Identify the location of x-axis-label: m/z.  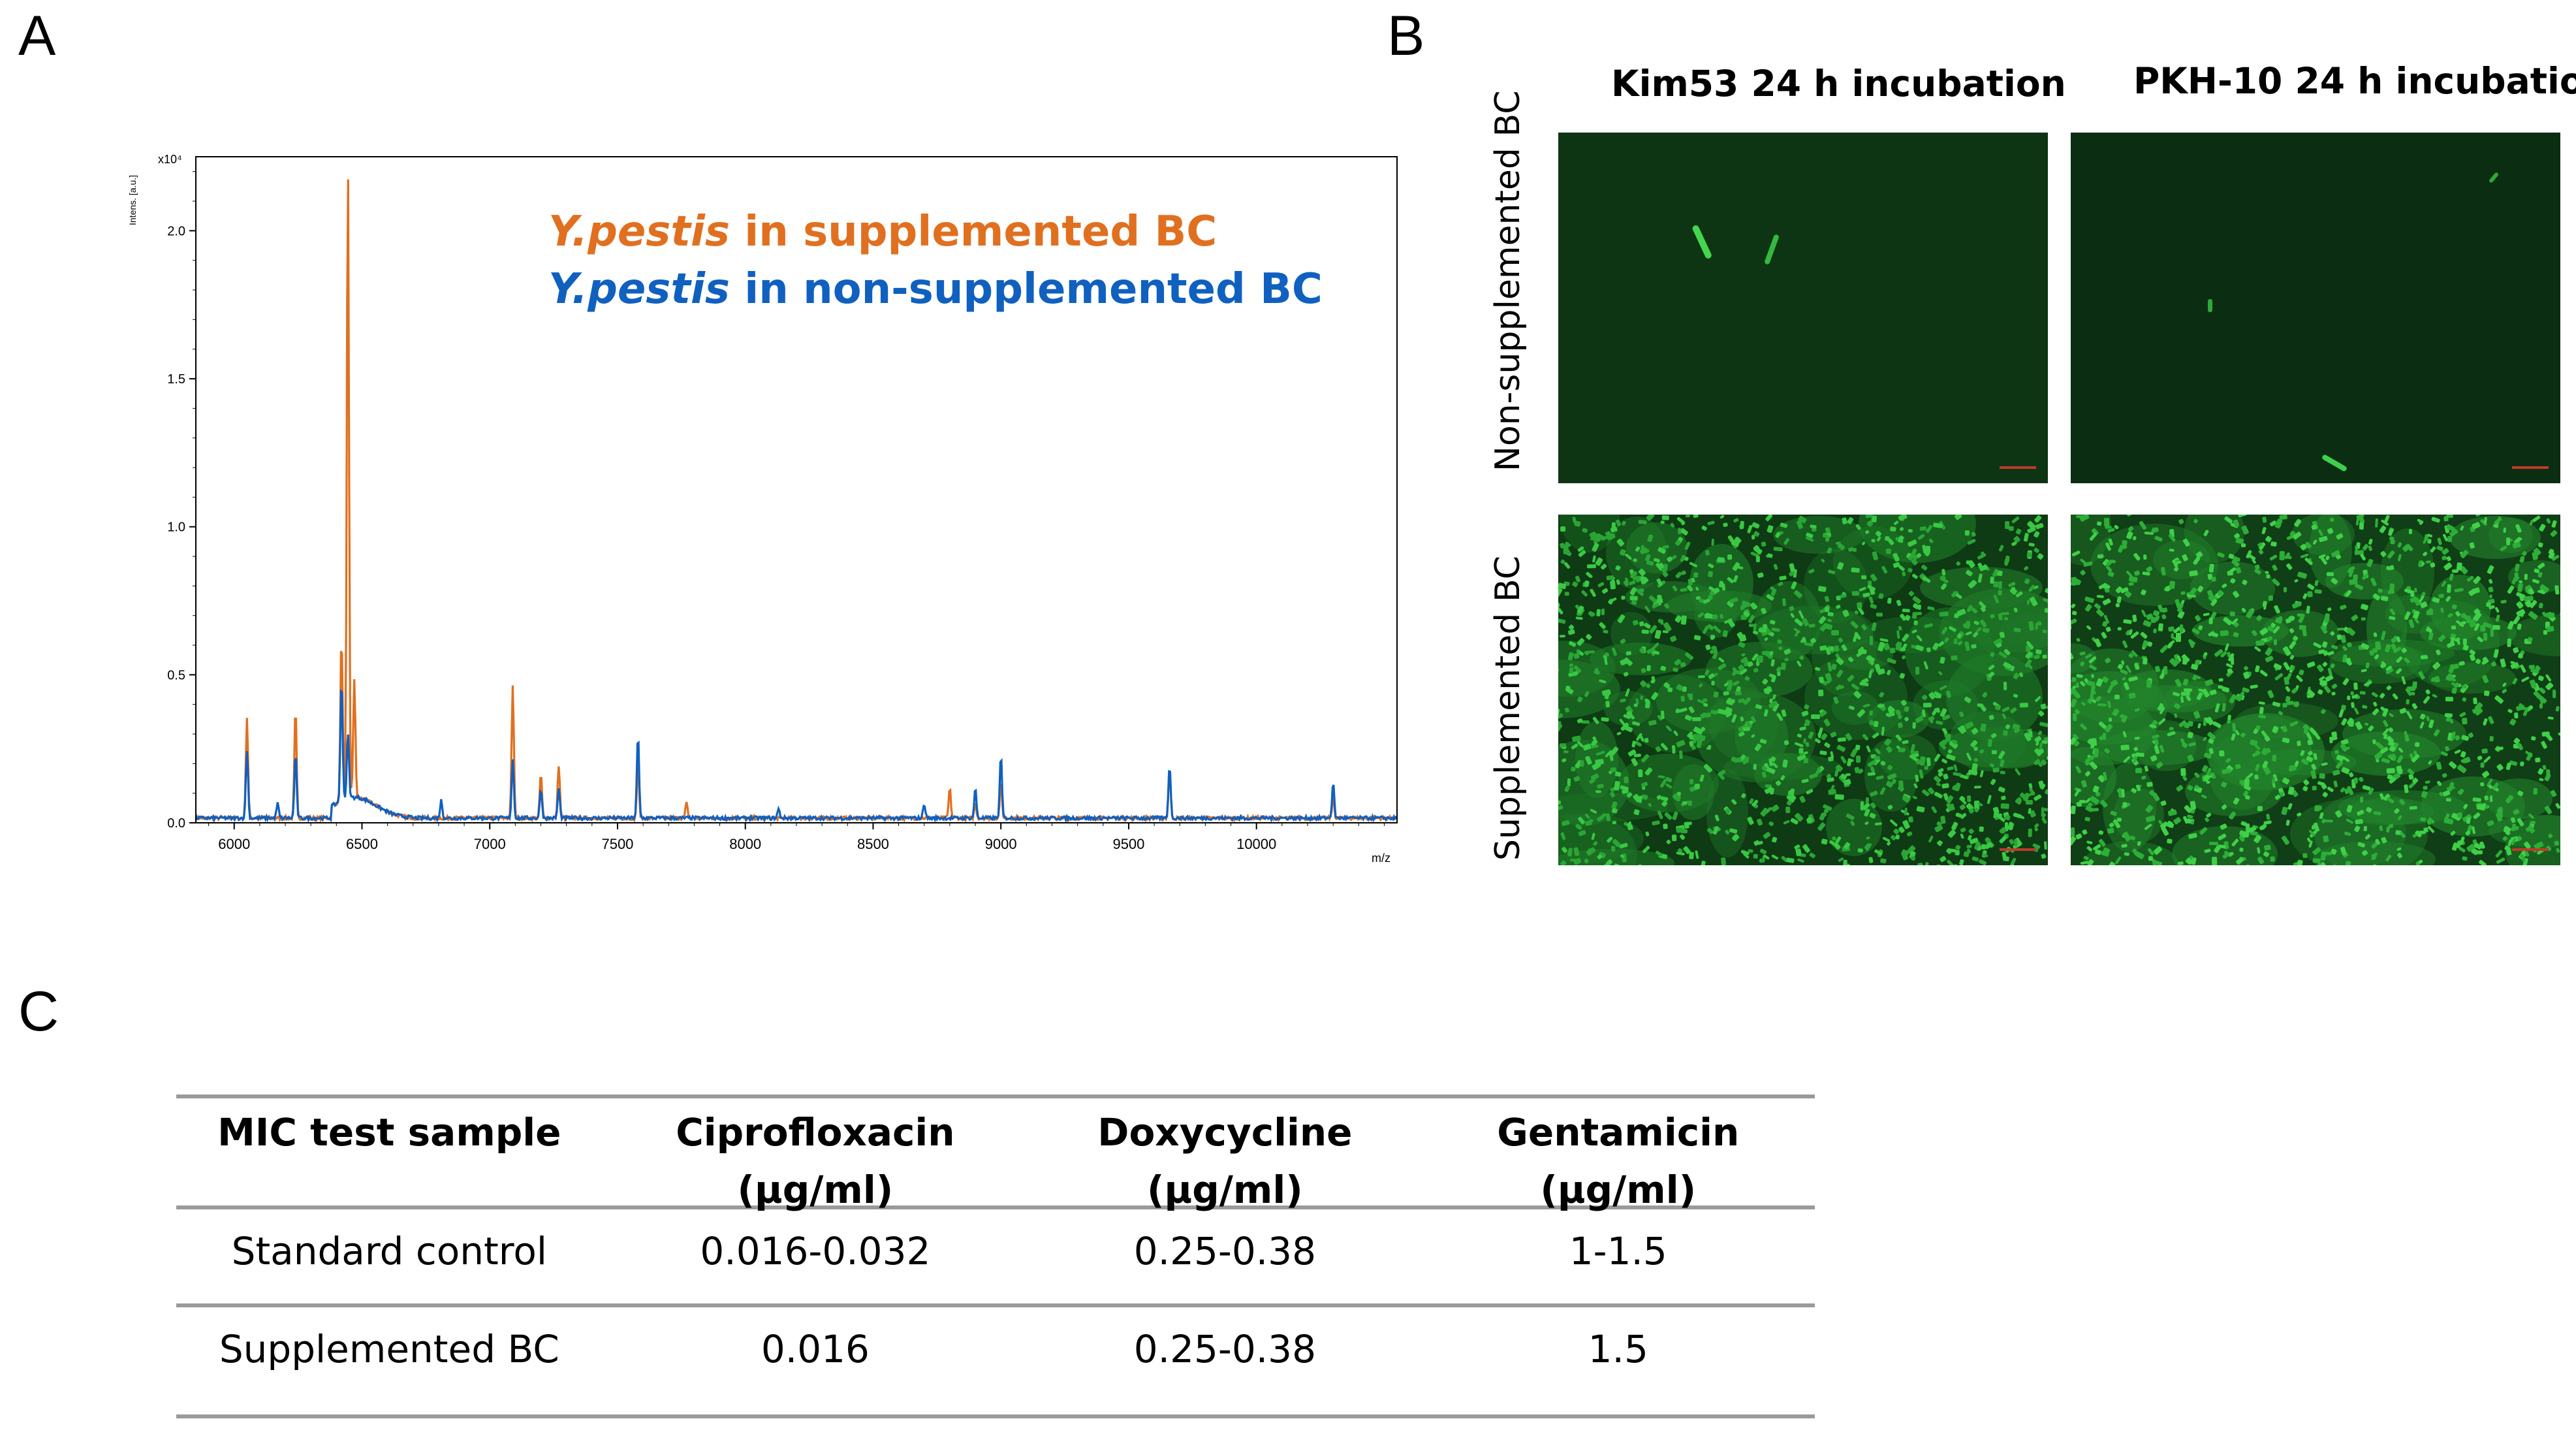
(1381, 858).